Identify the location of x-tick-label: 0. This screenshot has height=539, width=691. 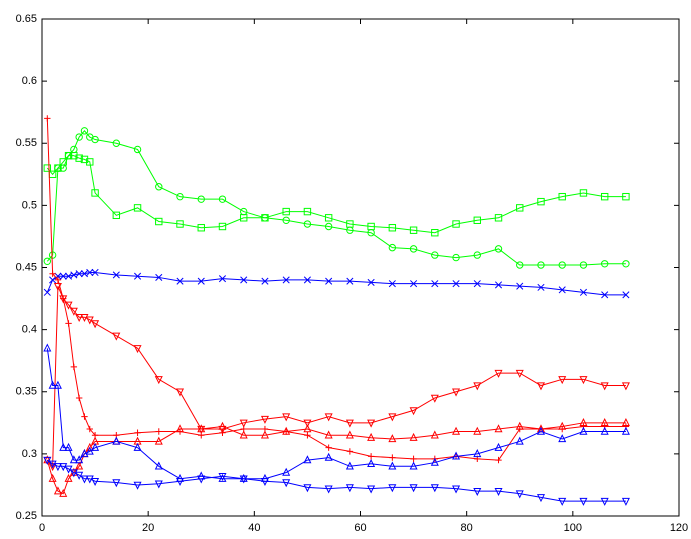
(42, 528).